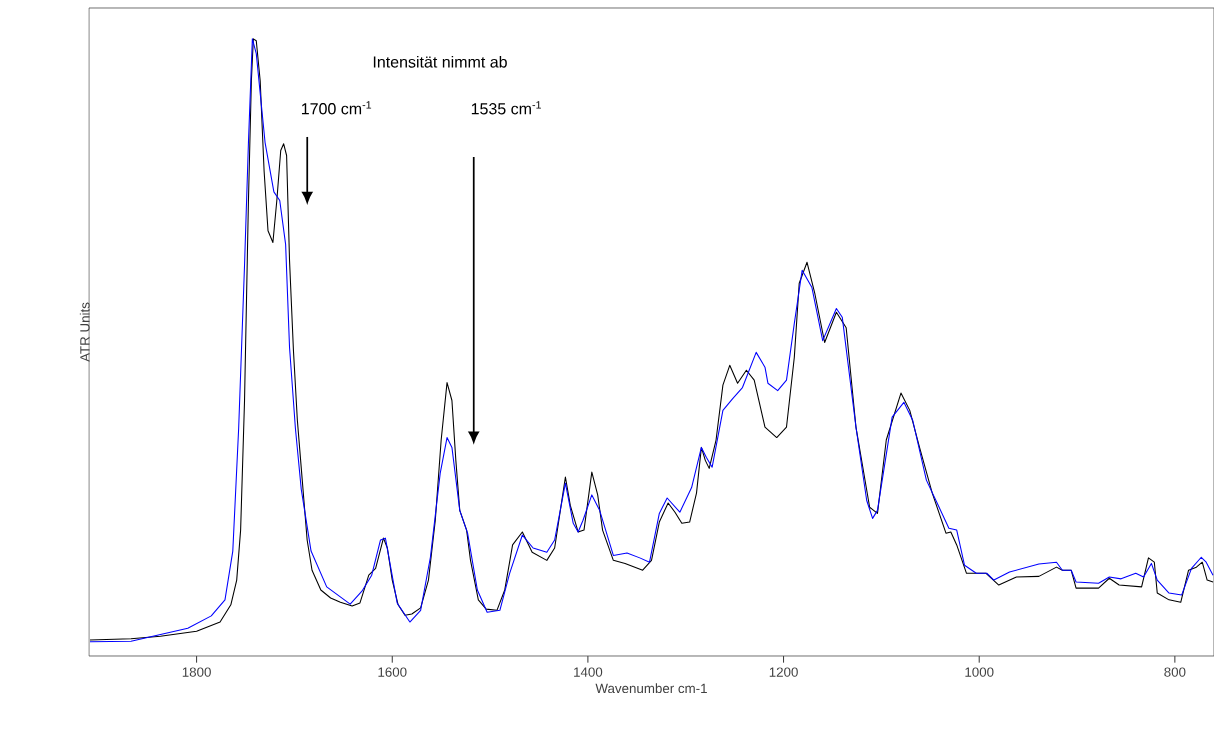  Describe the element at coordinates (506, 108) in the screenshot. I see `annotation: 1535 cm$^{-1}$` at that location.